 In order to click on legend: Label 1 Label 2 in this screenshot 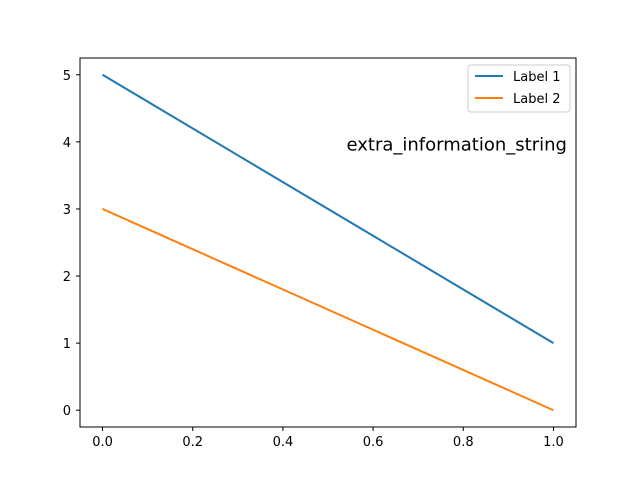, I will do `click(519, 88)`.